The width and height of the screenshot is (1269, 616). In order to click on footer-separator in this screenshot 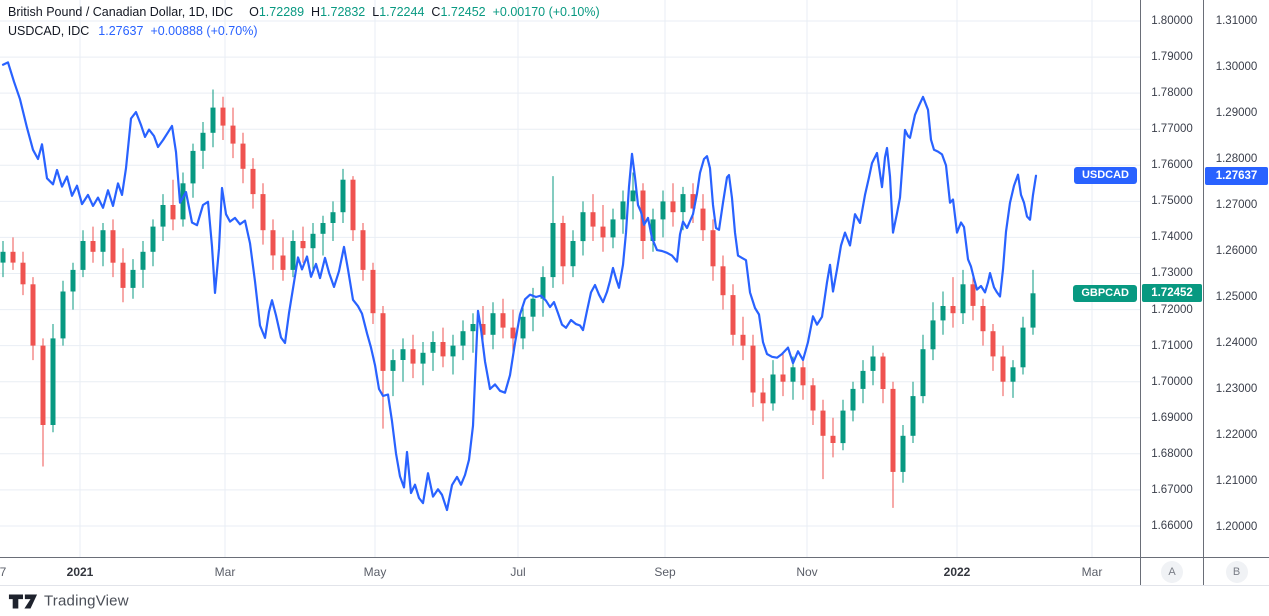, I will do `click(634, 585)`.